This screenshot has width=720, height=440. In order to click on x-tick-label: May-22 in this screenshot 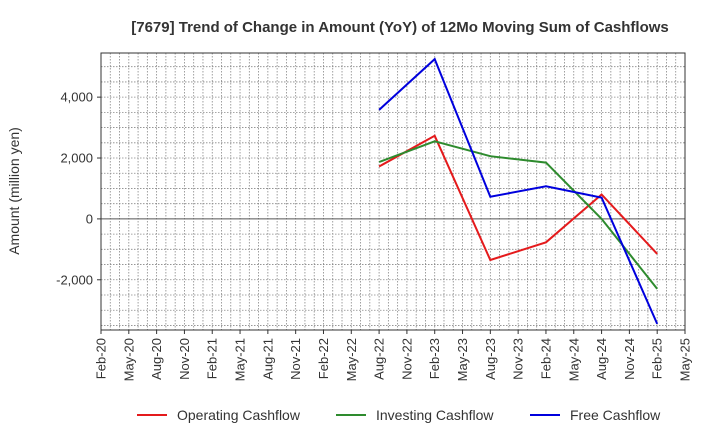, I will do `click(351, 359)`.